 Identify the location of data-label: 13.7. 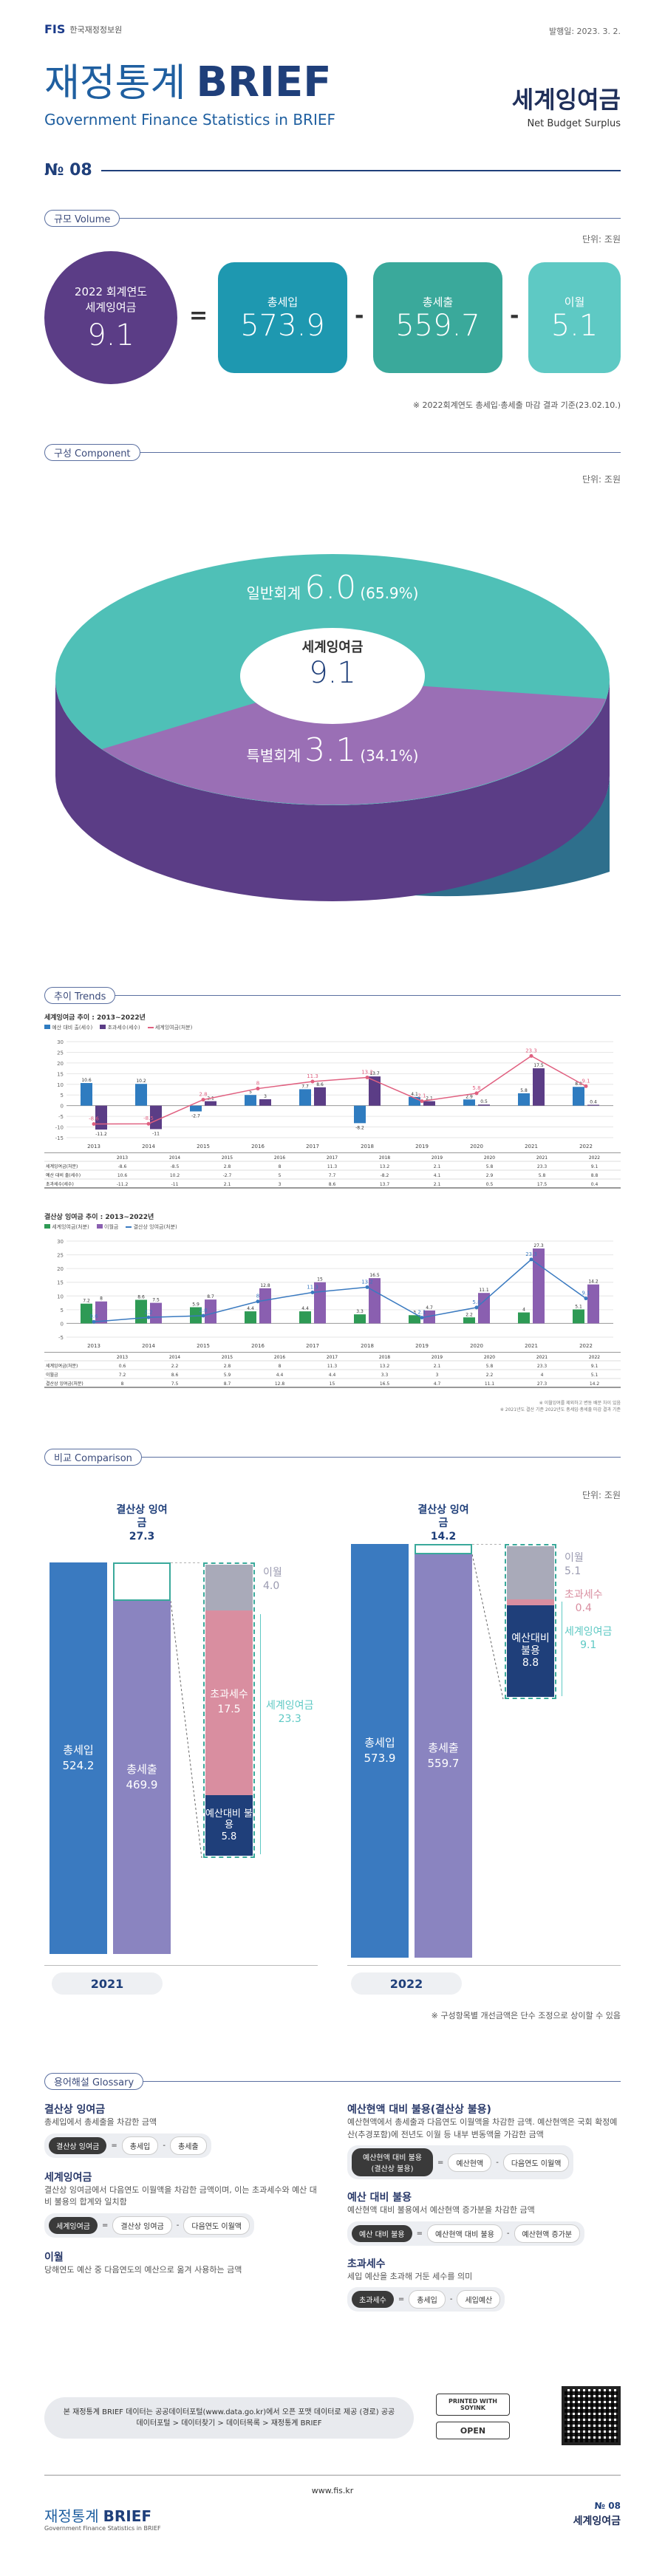
(374, 1073).